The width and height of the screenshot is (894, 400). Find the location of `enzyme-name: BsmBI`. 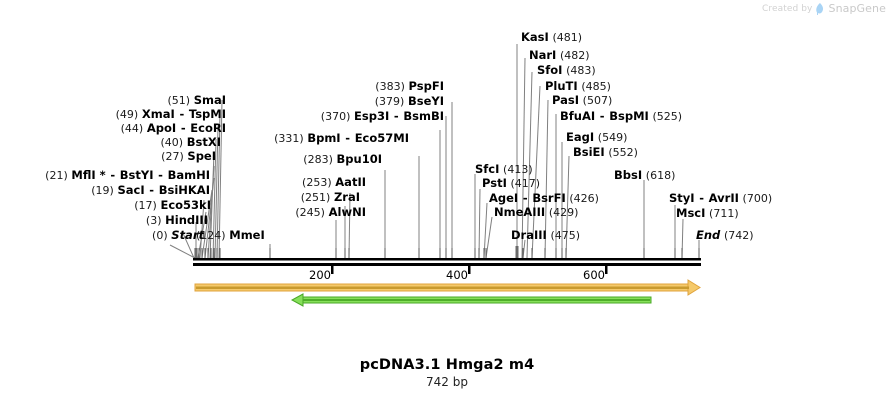

enzyme-name: BsmBI is located at coordinates (423, 116).